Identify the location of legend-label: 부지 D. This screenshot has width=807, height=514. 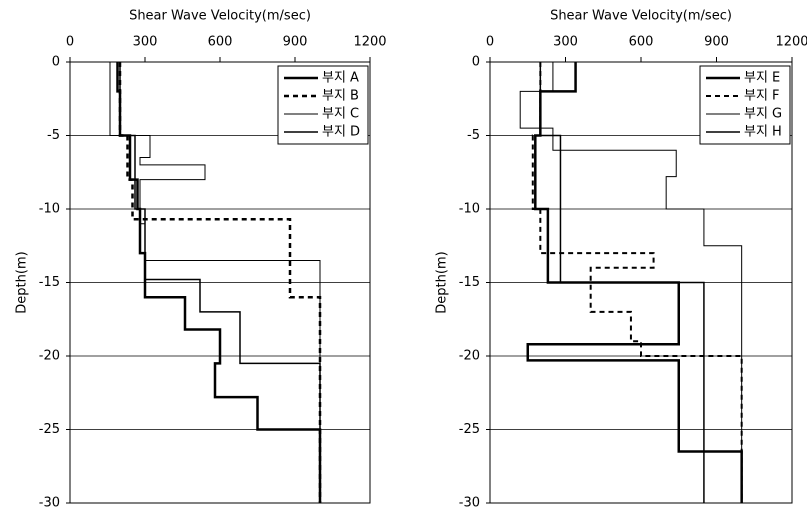
(341, 132).